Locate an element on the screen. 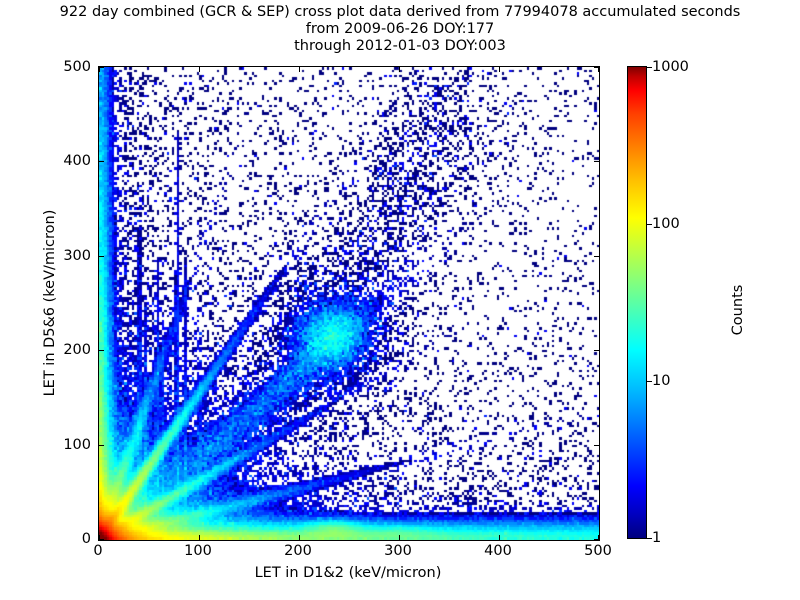 This screenshot has width=800, height=600. xtick-label-100: 100 is located at coordinates (198, 551).